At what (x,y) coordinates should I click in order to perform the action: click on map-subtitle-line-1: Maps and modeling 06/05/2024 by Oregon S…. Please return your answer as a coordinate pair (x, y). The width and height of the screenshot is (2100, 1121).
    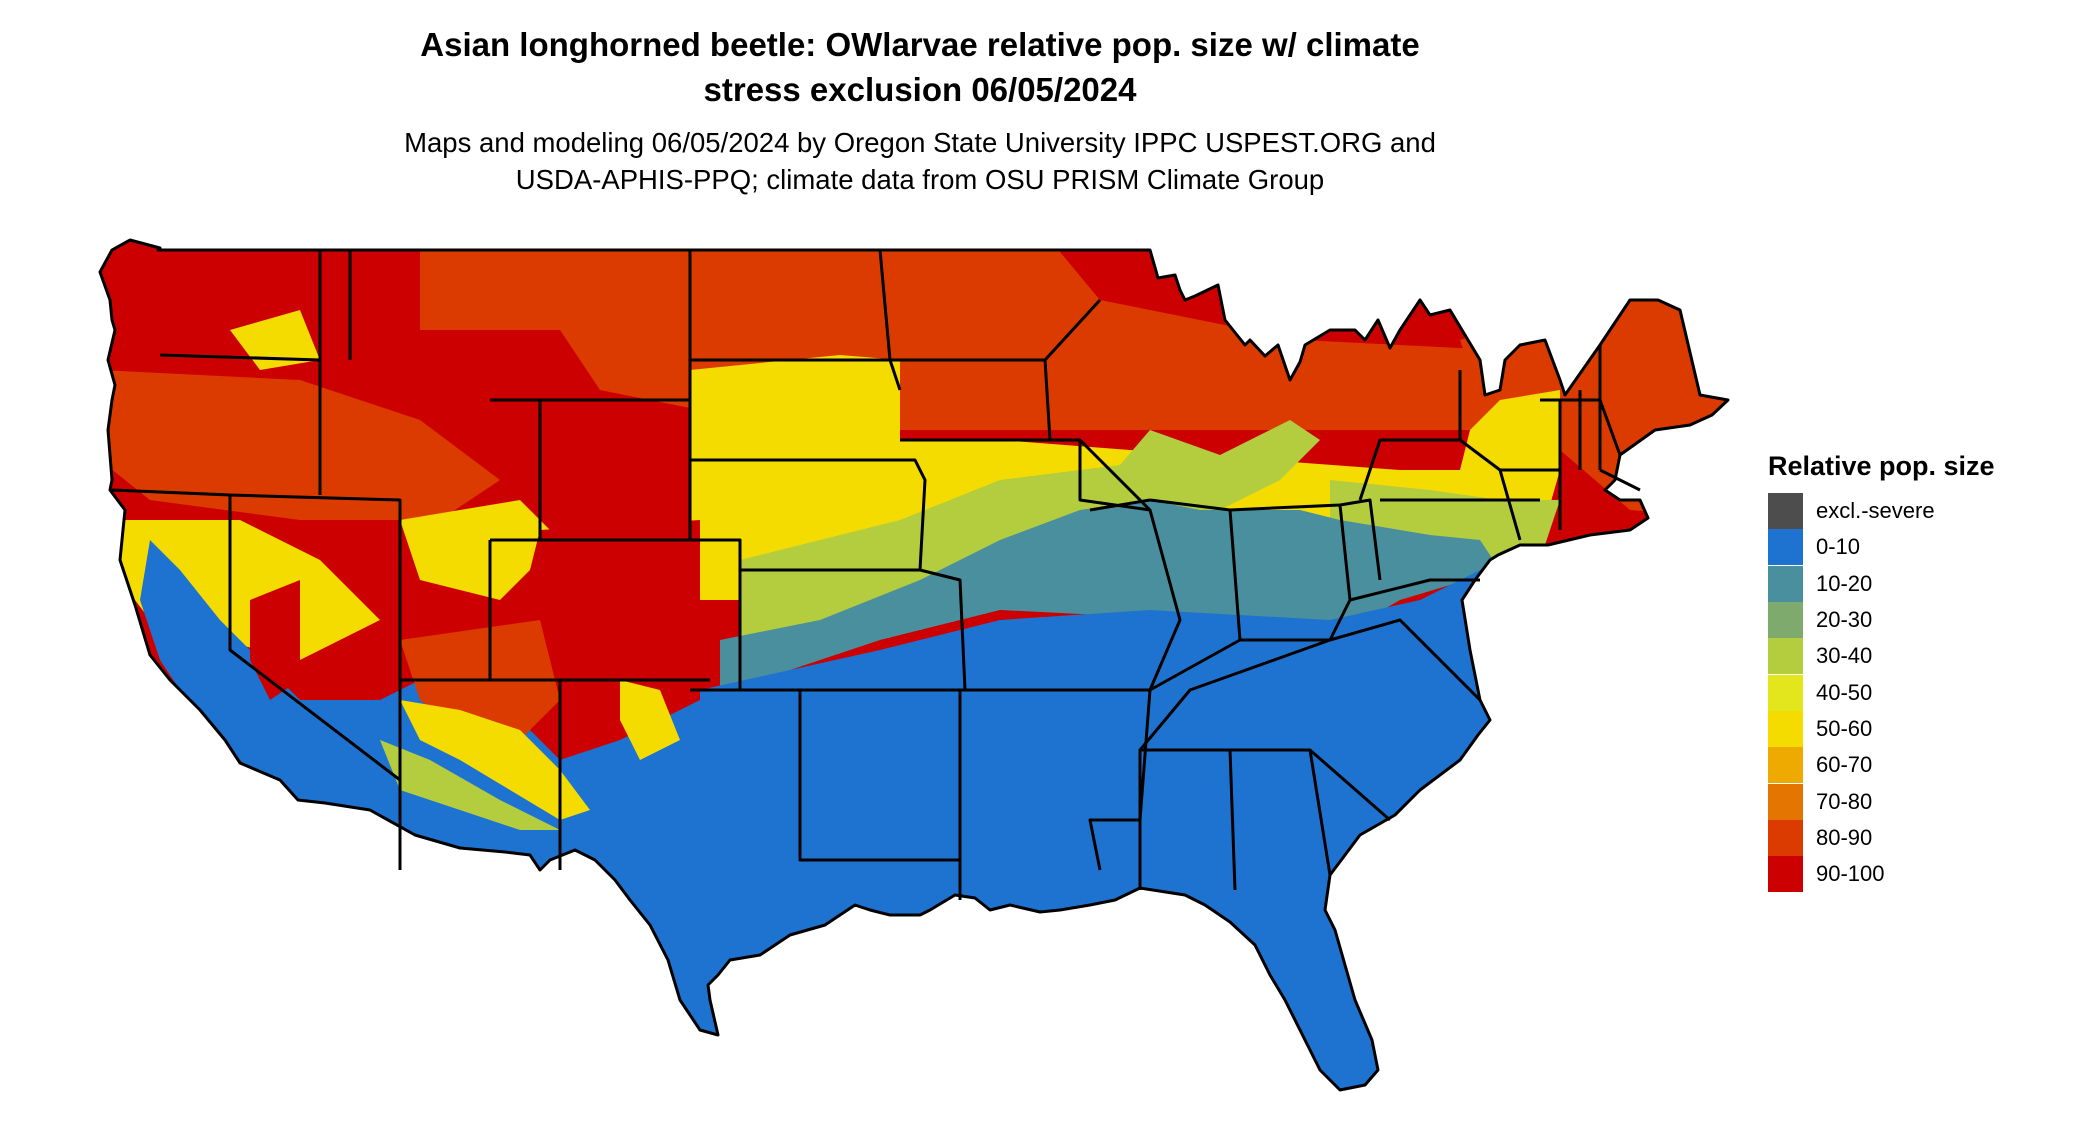
    Looking at the image, I should click on (920, 142).